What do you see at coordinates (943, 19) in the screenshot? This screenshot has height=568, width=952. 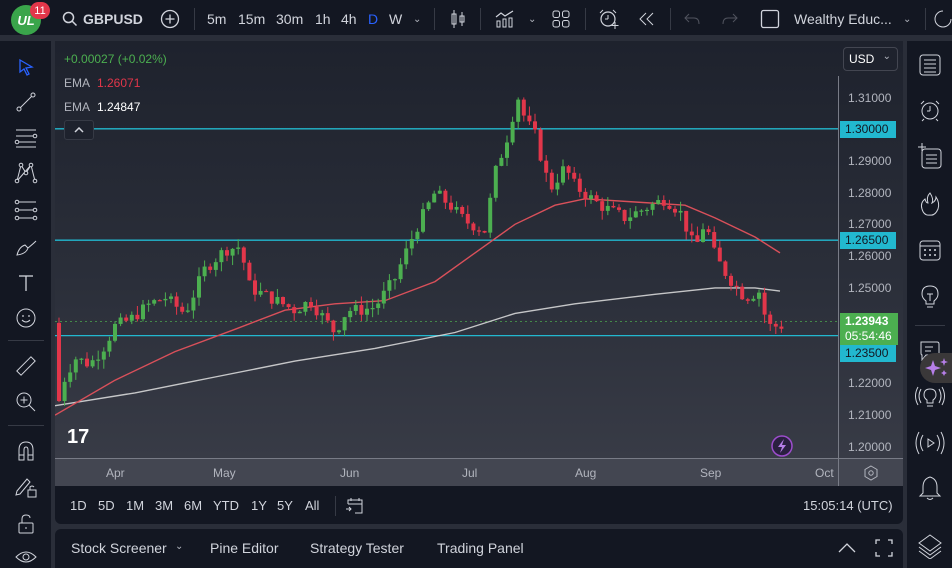 I see `quick-search-button` at bounding box center [943, 19].